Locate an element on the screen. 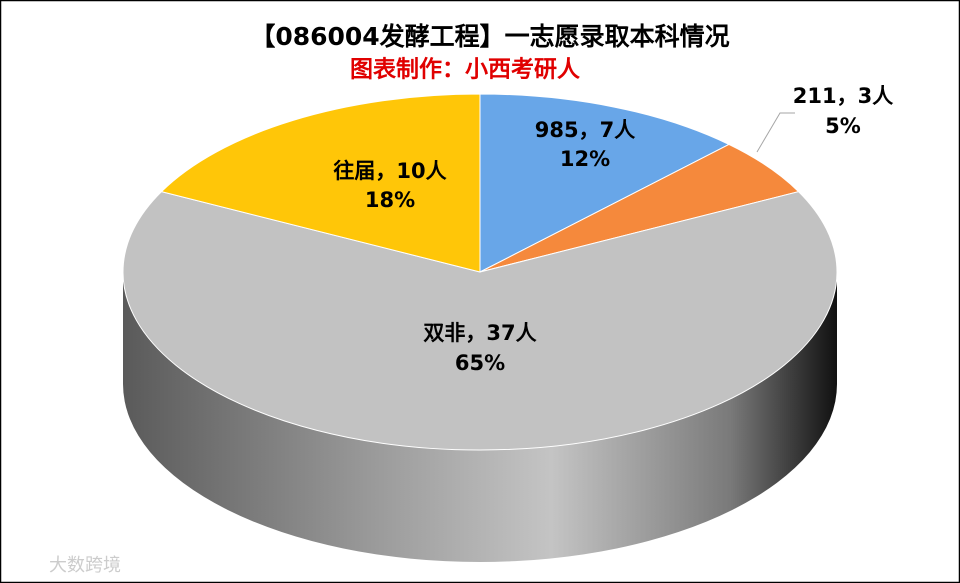 This screenshot has width=960, height=583. value-label: 7人 is located at coordinates (618, 130).